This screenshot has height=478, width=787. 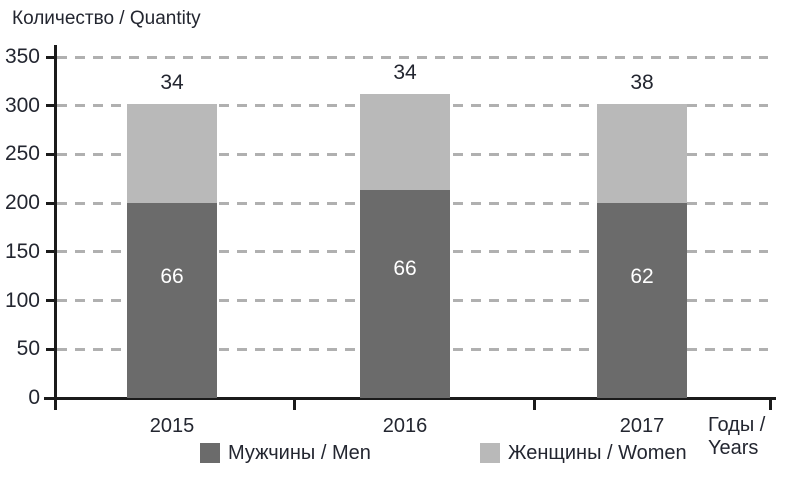 What do you see at coordinates (405, 142) in the screenshot?
I see `bar-2016-women` at bounding box center [405, 142].